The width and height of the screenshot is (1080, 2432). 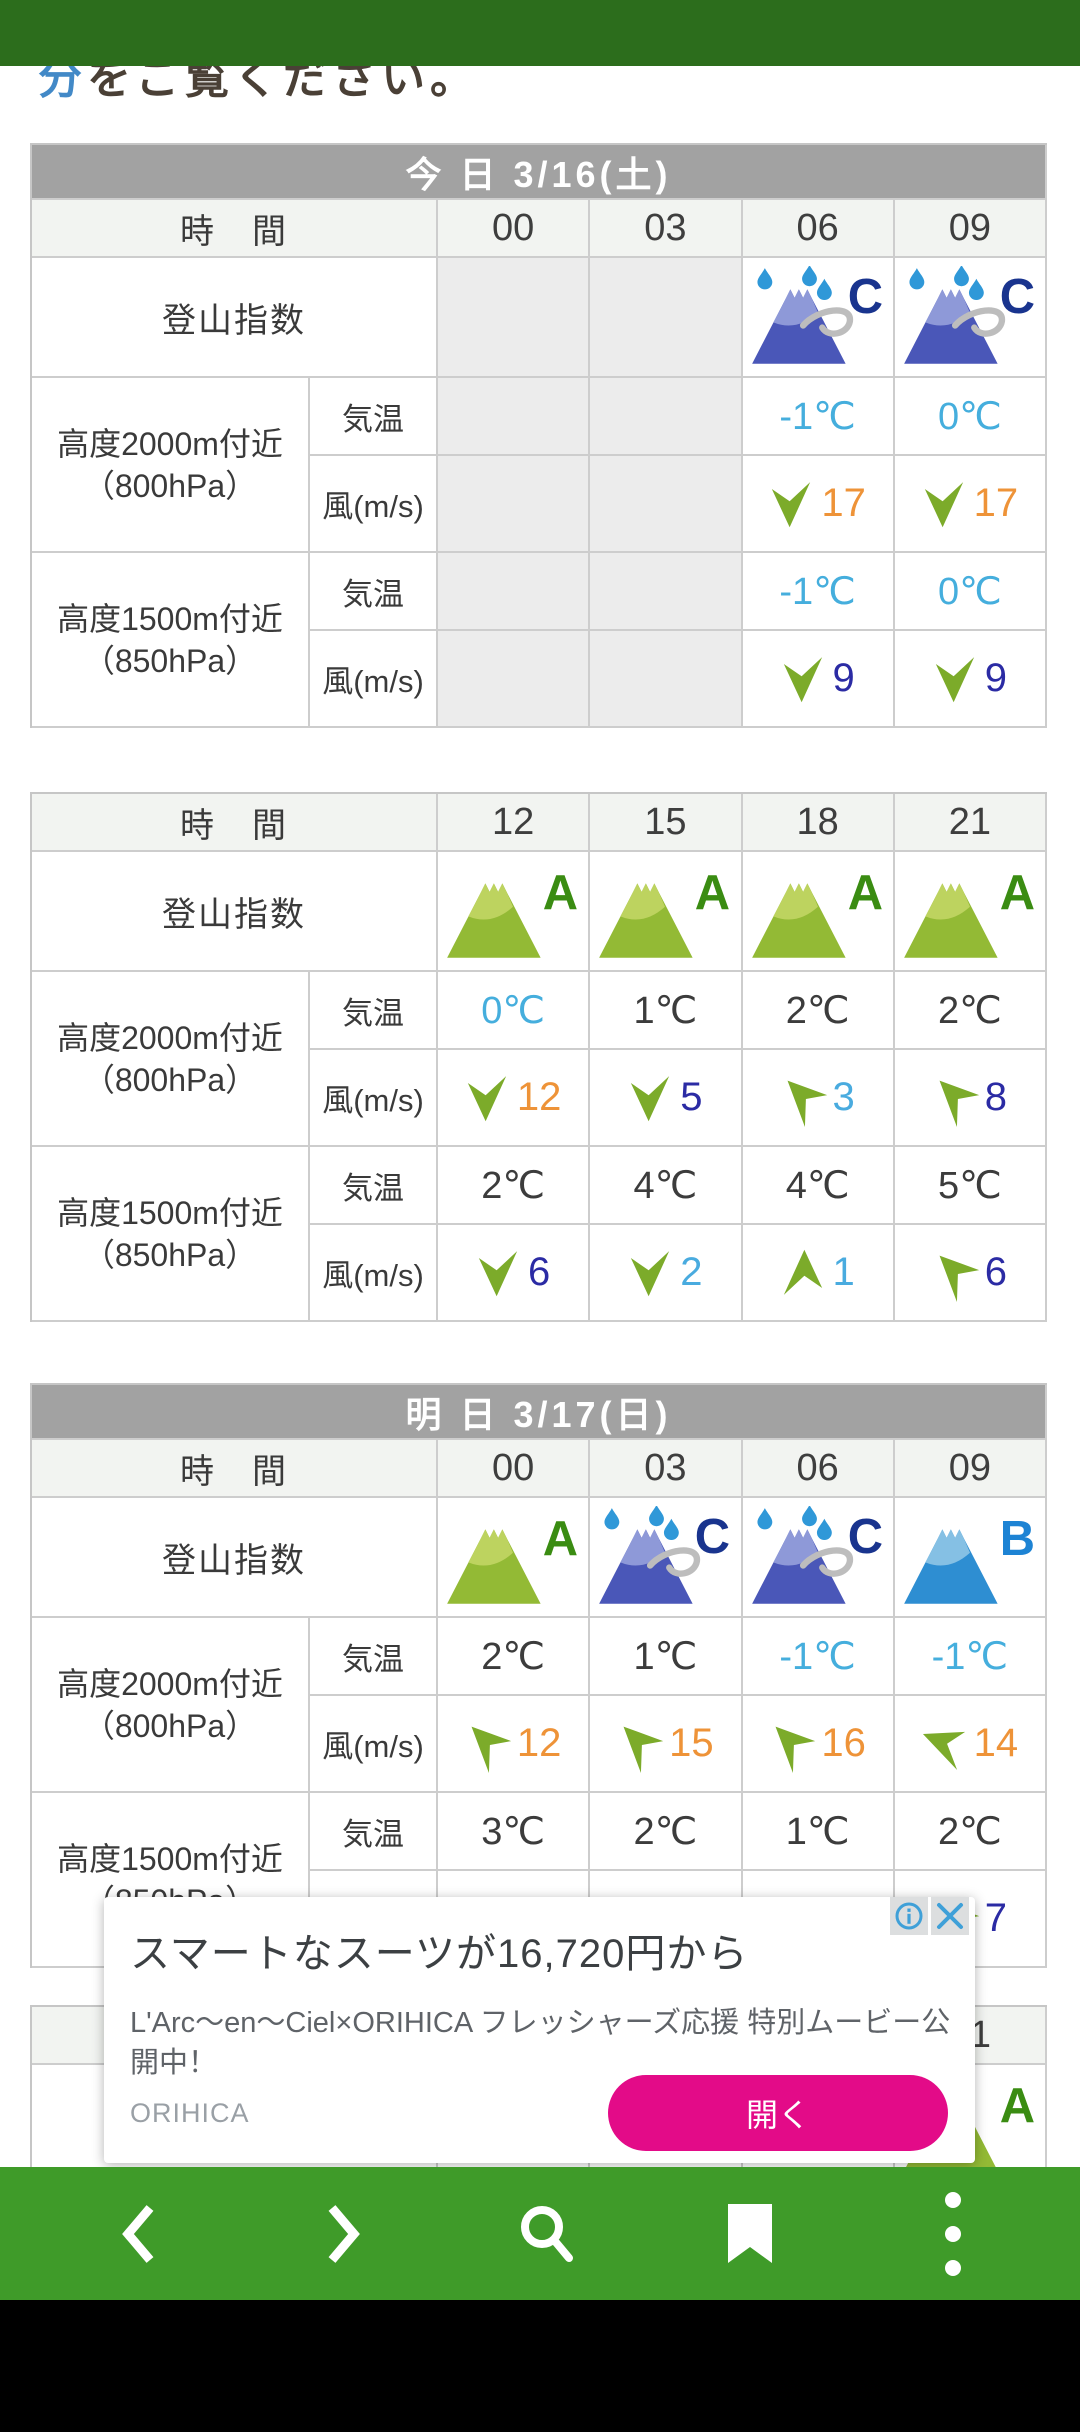 I want to click on wind-cell: 14, so click(x=970, y=1744).